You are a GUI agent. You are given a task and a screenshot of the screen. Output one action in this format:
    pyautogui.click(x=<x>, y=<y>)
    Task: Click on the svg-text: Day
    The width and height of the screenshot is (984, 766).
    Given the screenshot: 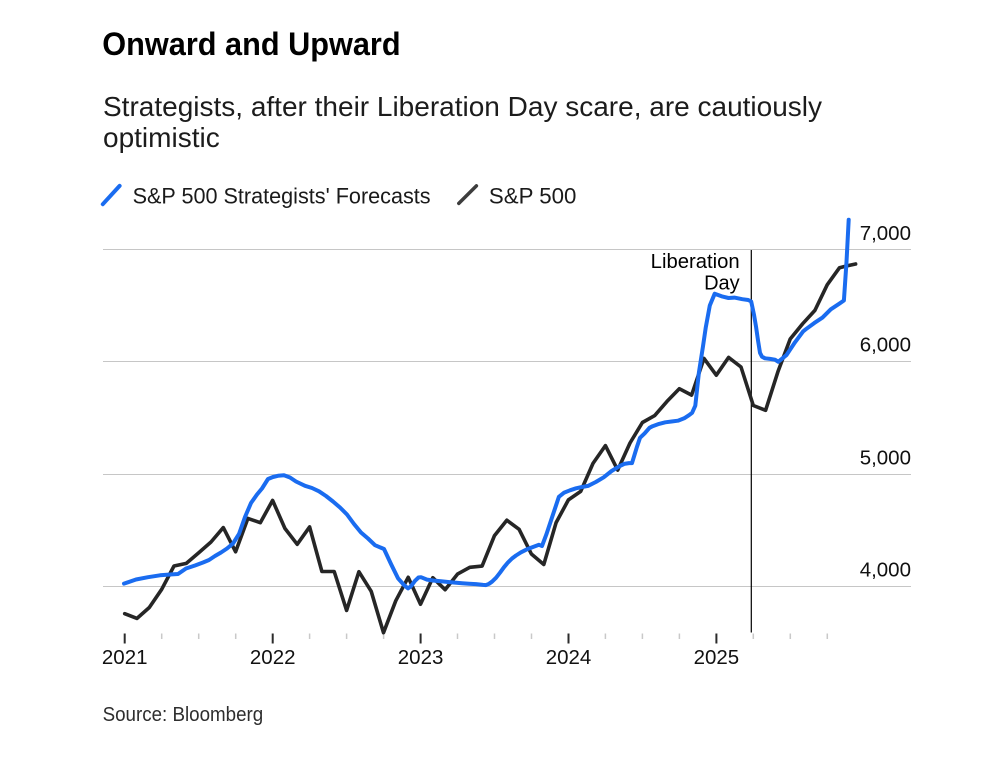 What is the action you would take?
    pyautogui.click(x=722, y=283)
    